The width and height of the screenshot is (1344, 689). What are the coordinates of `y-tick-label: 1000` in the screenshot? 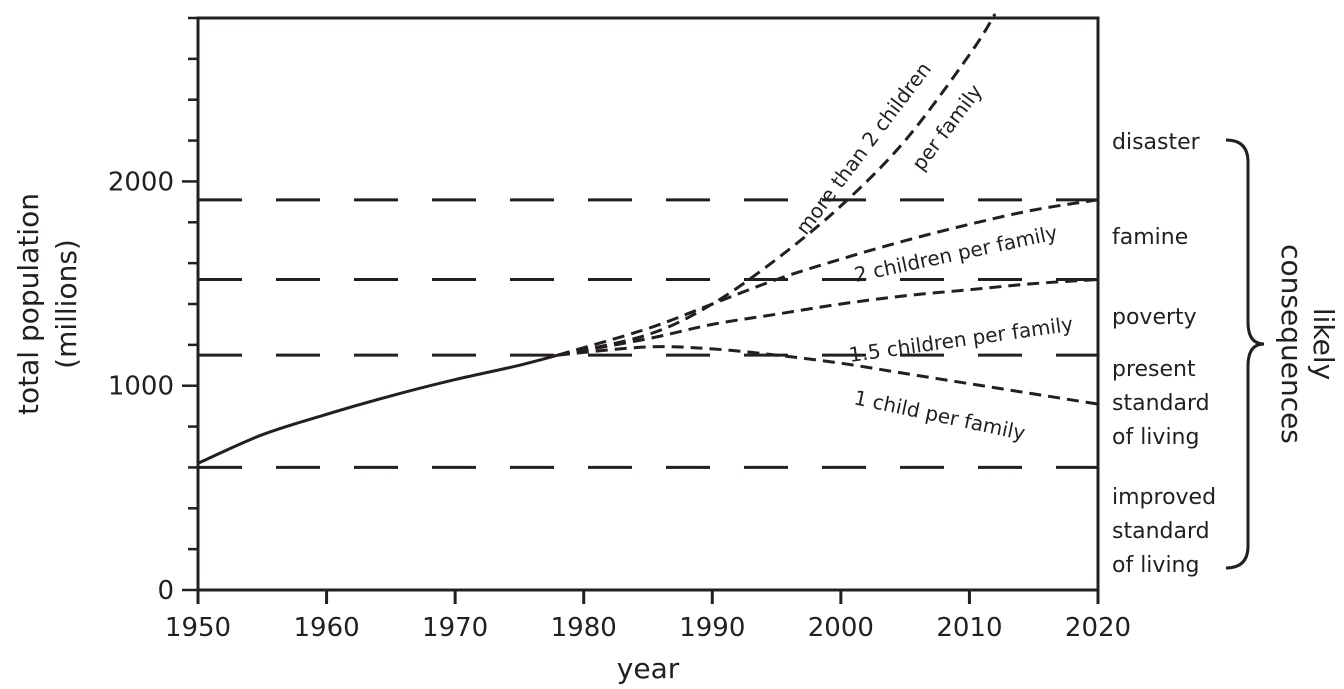 It's located at (141, 387).